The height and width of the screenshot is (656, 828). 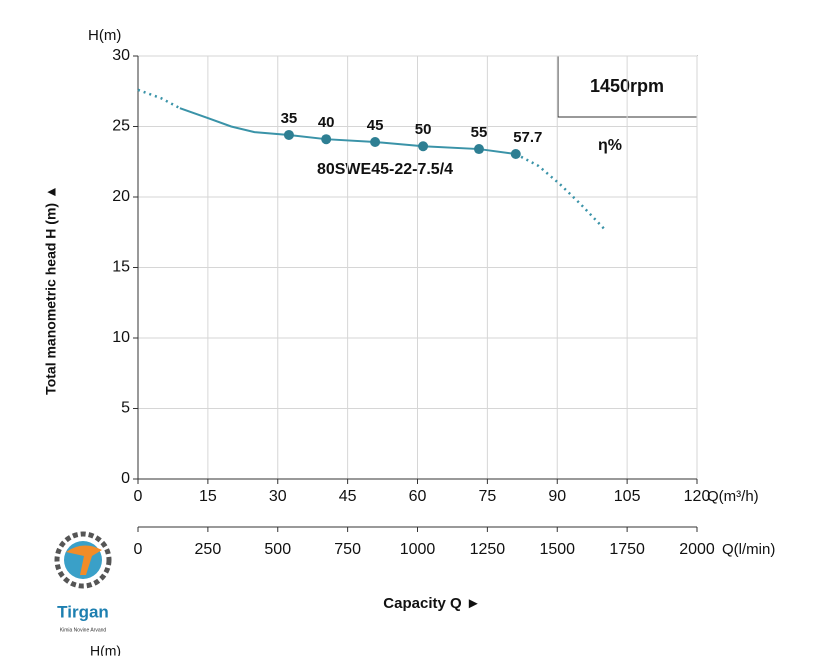 I want to click on x-tick-label: 120, so click(x=697, y=496).